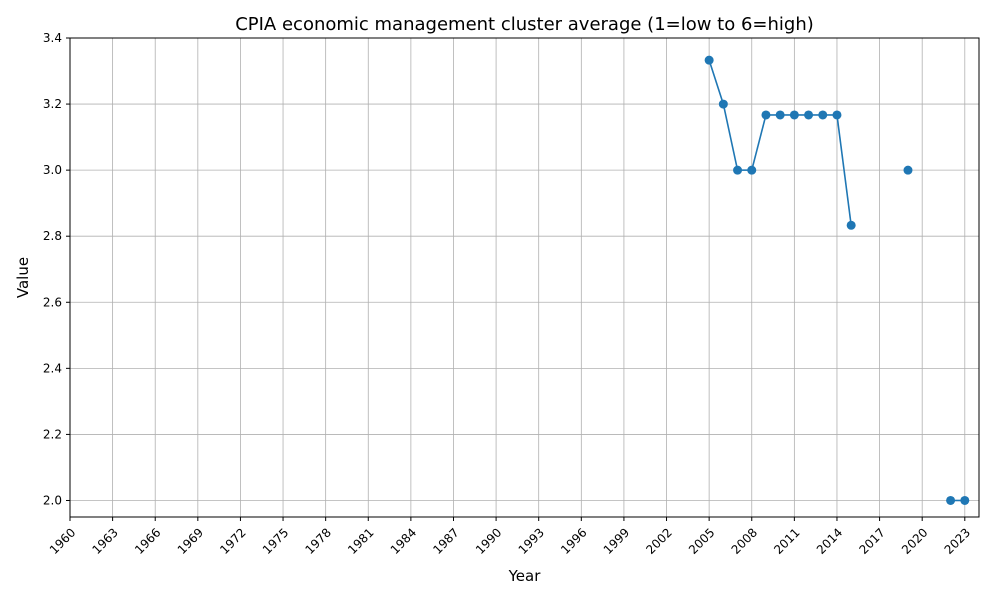  Describe the element at coordinates (52, 434) in the screenshot. I see `y-tick-label: 2.2` at that location.